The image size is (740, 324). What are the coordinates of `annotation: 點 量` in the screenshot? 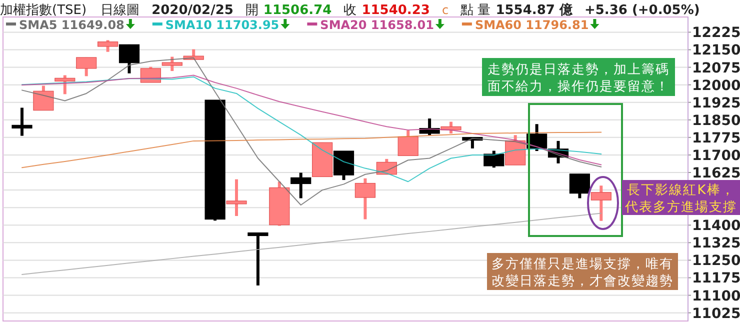 It's located at (475, 10).